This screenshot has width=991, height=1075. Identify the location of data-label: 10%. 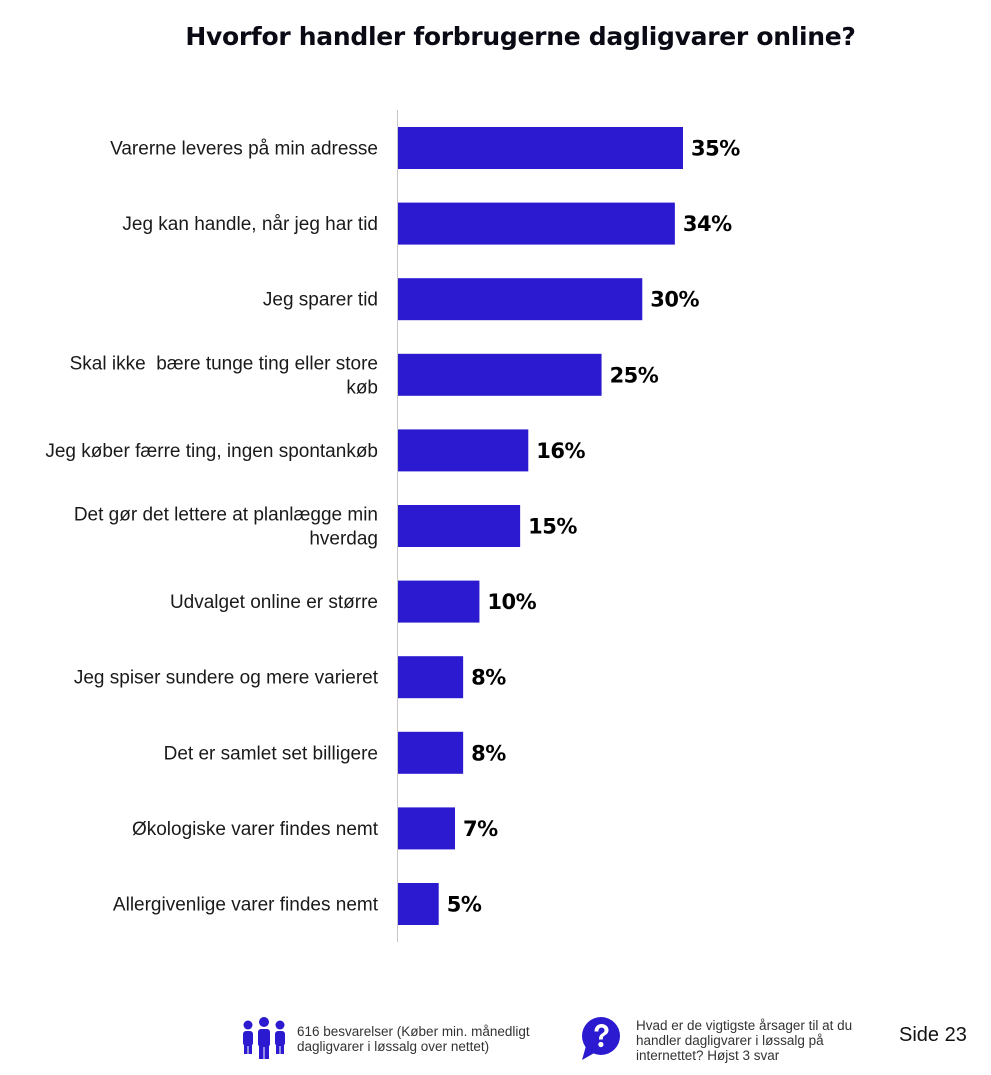
(511, 602).